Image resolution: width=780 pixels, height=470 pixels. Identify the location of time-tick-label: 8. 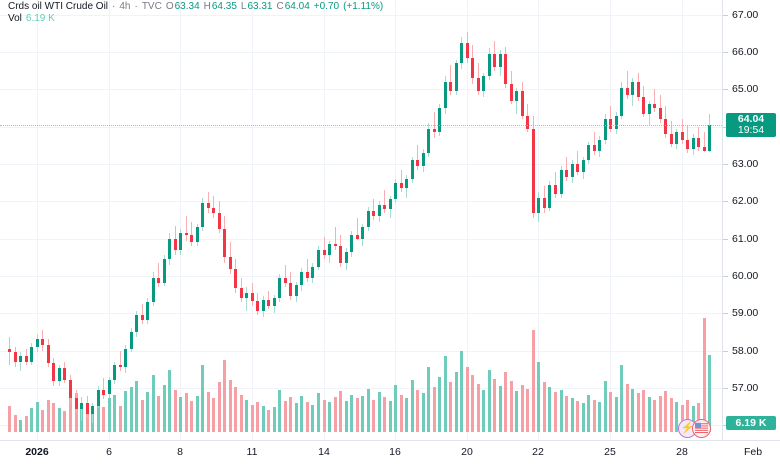
(180, 452).